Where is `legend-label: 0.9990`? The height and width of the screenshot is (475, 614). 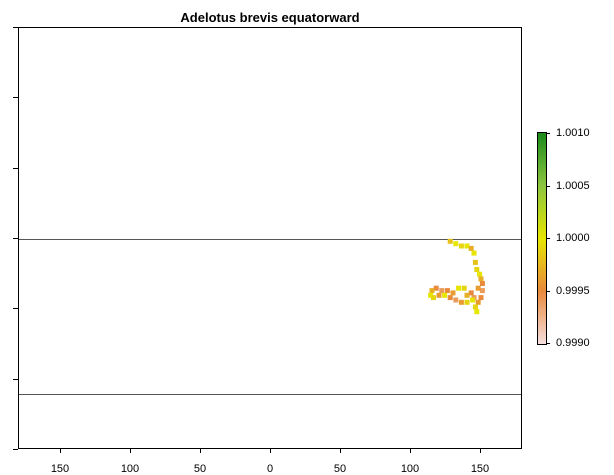 legend-label: 0.9990 is located at coordinates (573, 343).